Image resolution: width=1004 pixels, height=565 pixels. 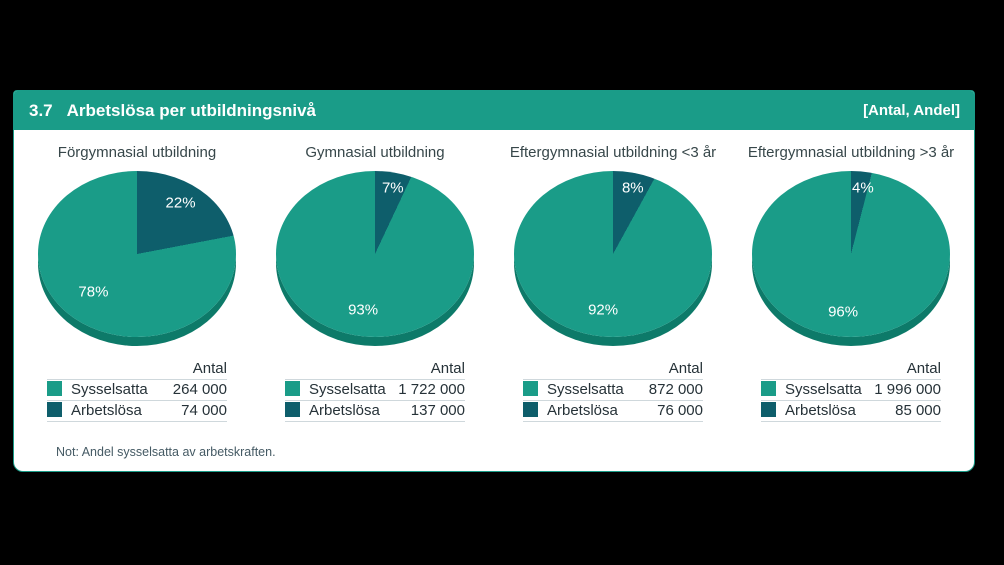 What do you see at coordinates (603, 310) in the screenshot?
I see `pie-label-sysselsatta: 92%` at bounding box center [603, 310].